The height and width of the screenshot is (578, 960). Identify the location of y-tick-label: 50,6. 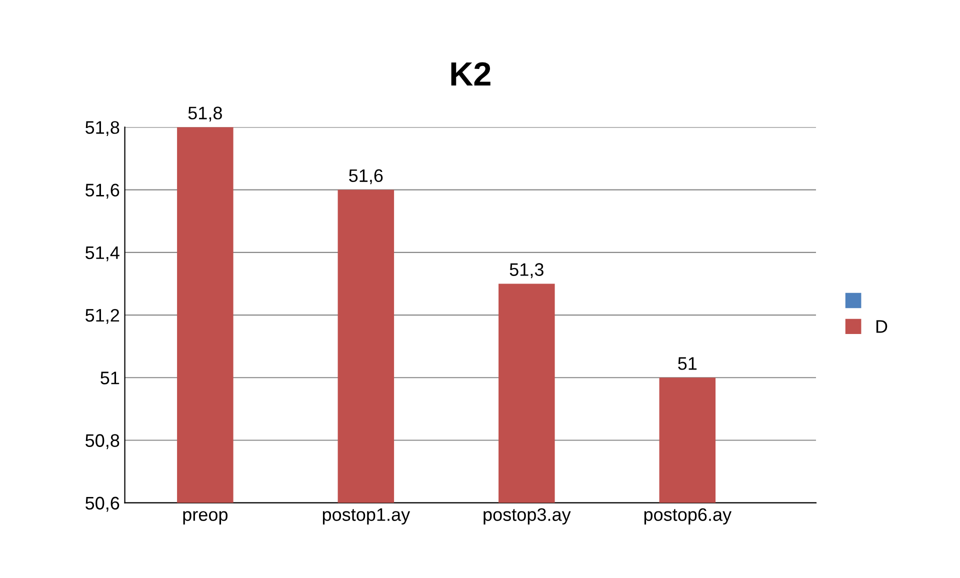
(103, 504).